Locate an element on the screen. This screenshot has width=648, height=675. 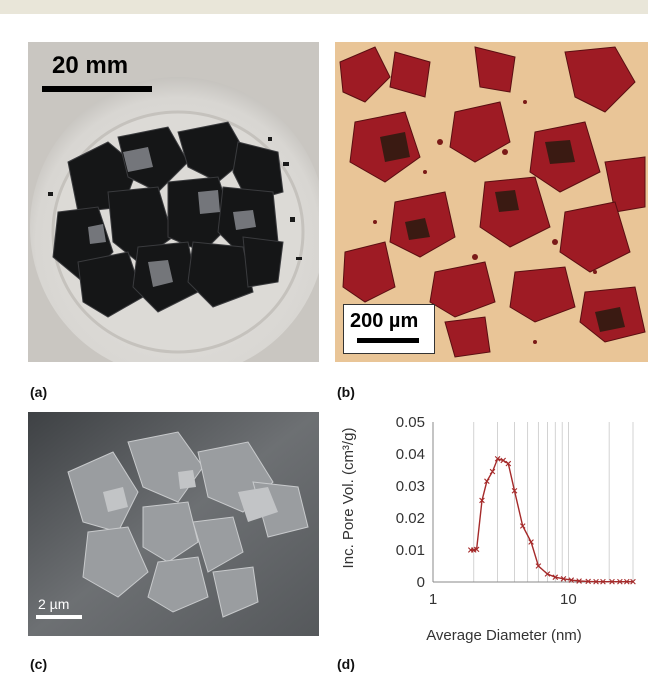
chart-axes is located at coordinates (532, 502).